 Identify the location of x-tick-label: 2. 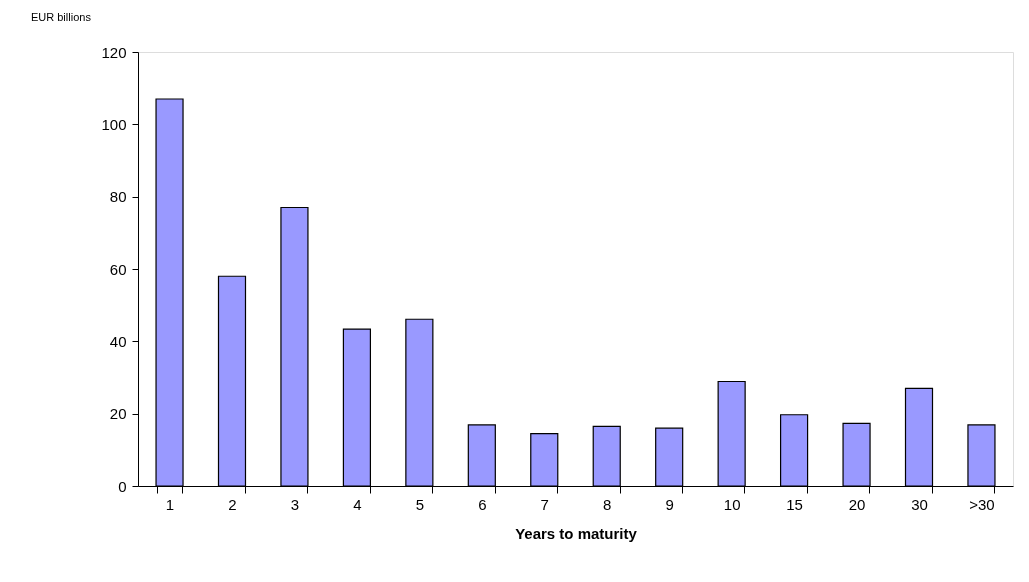
(232, 504).